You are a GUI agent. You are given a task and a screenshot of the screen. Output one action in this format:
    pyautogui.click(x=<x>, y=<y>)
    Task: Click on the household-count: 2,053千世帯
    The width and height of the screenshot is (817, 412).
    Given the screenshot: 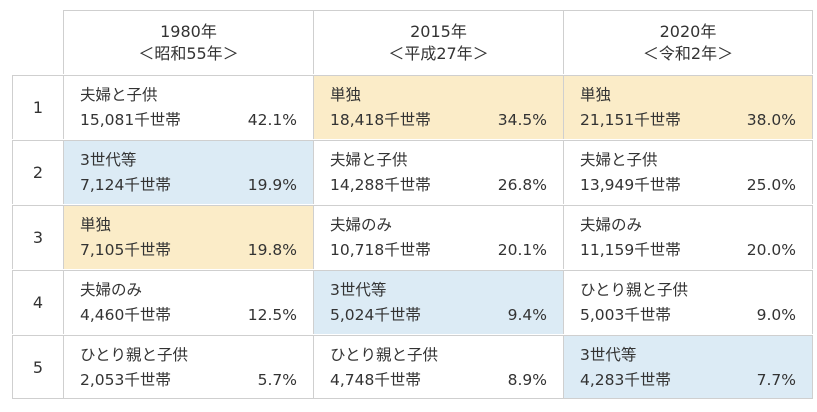 What is the action you would take?
    pyautogui.click(x=125, y=380)
    